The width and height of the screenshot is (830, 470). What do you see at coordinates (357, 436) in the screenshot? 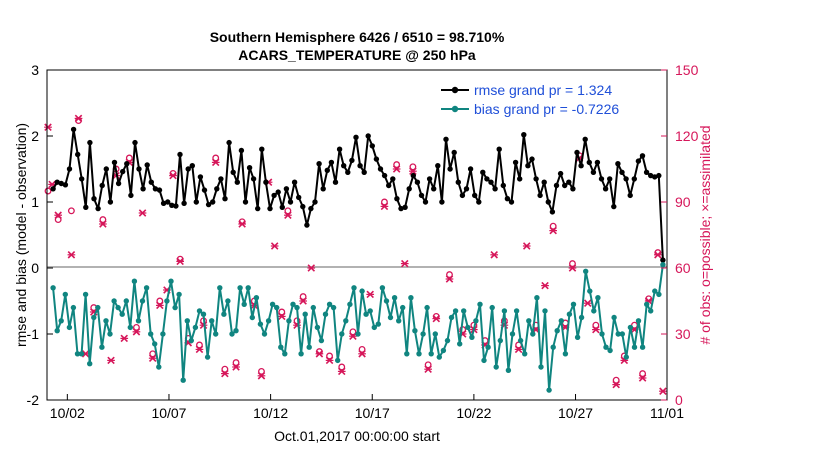
I see `x-axis-label: Oct.01,2017 00:00:00 start` at bounding box center [357, 436].